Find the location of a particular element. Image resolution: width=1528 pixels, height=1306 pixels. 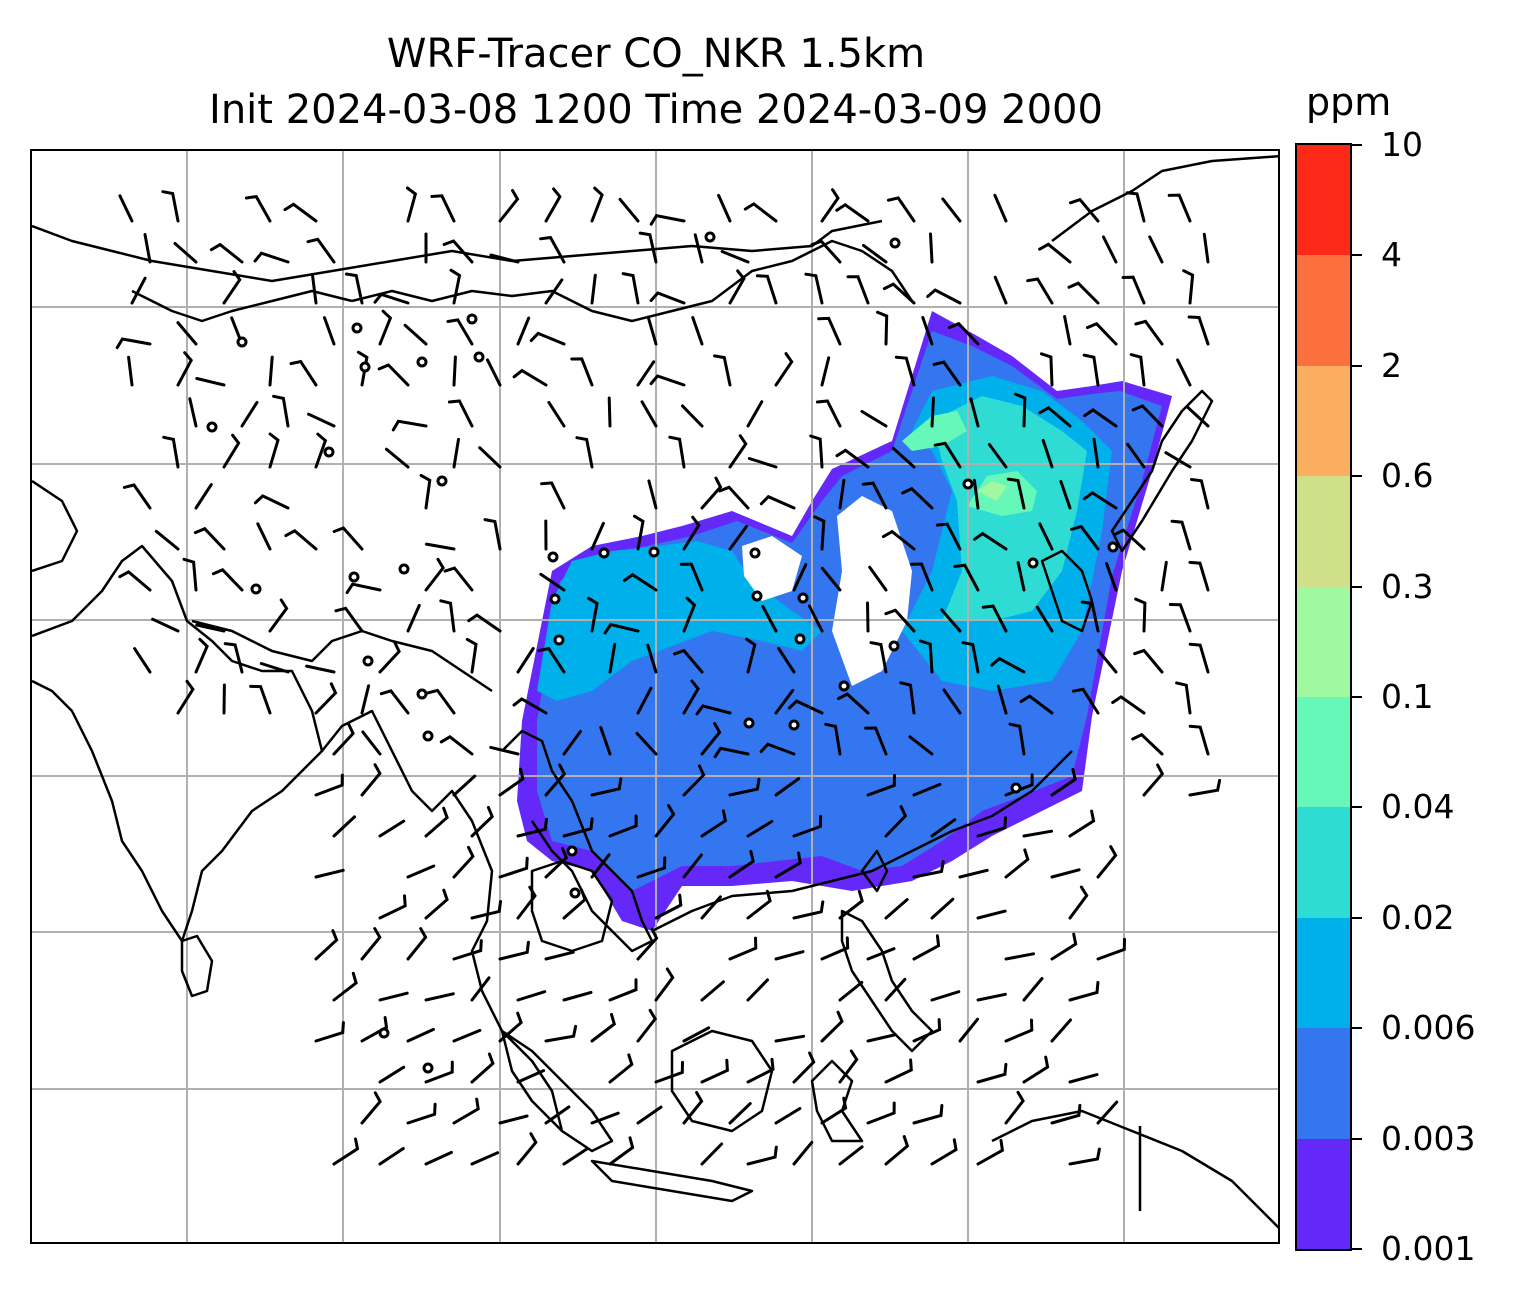

colorbar-tick-label: 0.1 is located at coordinates (1407, 696).